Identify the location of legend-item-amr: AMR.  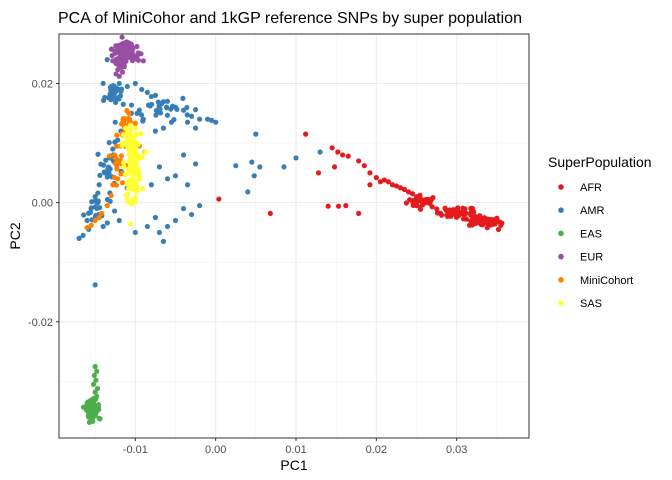
(581, 211).